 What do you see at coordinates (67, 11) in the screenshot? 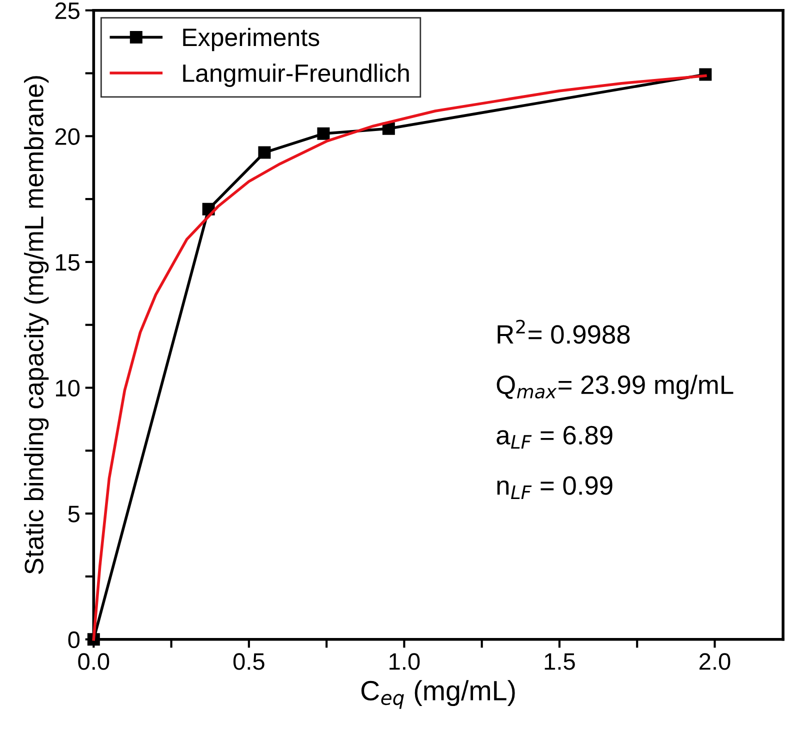
I see `y-tick-label: 25` at bounding box center [67, 11].